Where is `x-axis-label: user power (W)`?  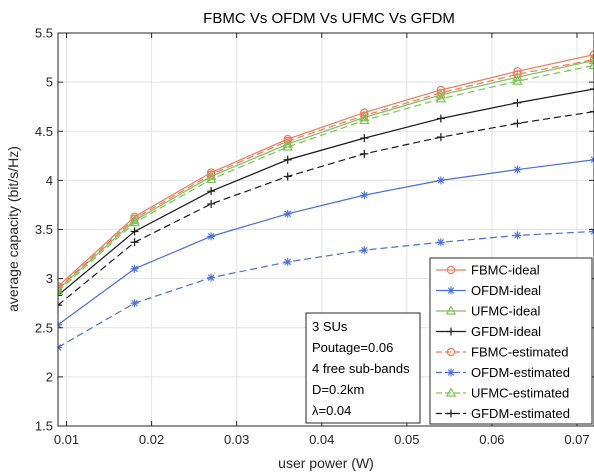 x-axis-label: user power (W) is located at coordinates (326, 463).